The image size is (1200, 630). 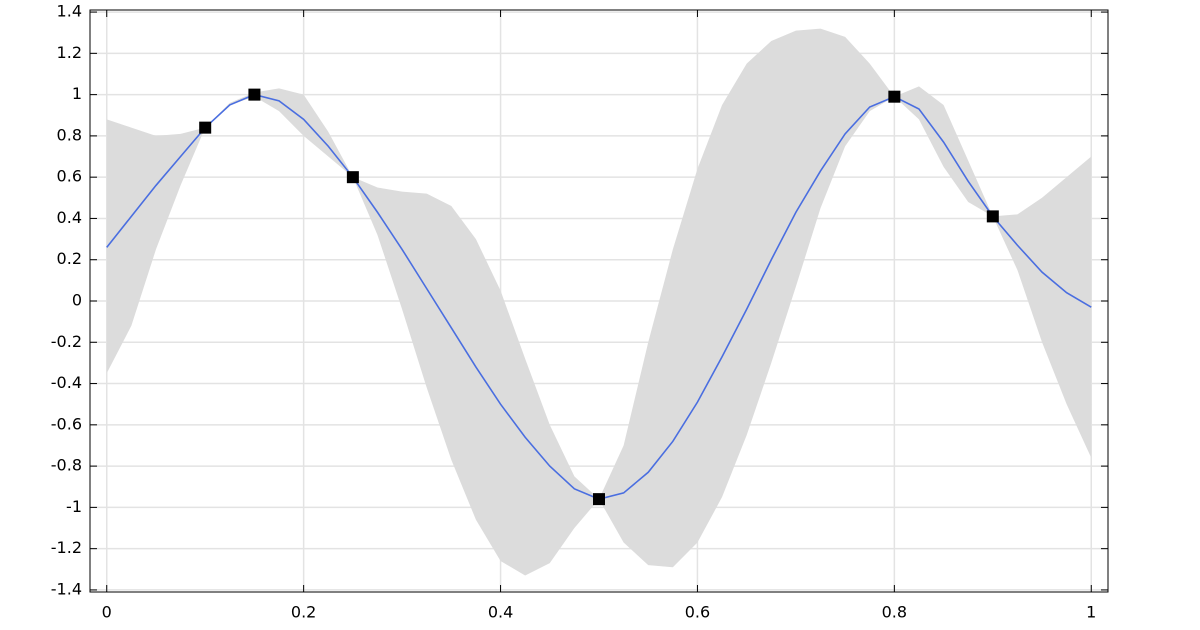 I want to click on x-tick-label: 0.6, so click(x=697, y=612).